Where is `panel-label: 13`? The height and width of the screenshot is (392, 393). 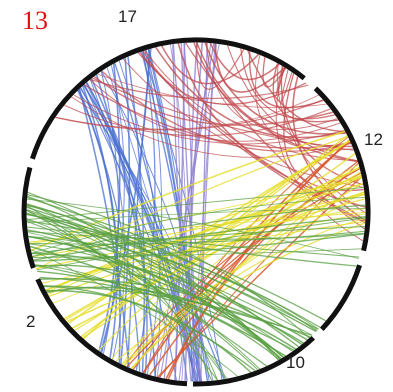
panel-label: 13 is located at coordinates (35, 20).